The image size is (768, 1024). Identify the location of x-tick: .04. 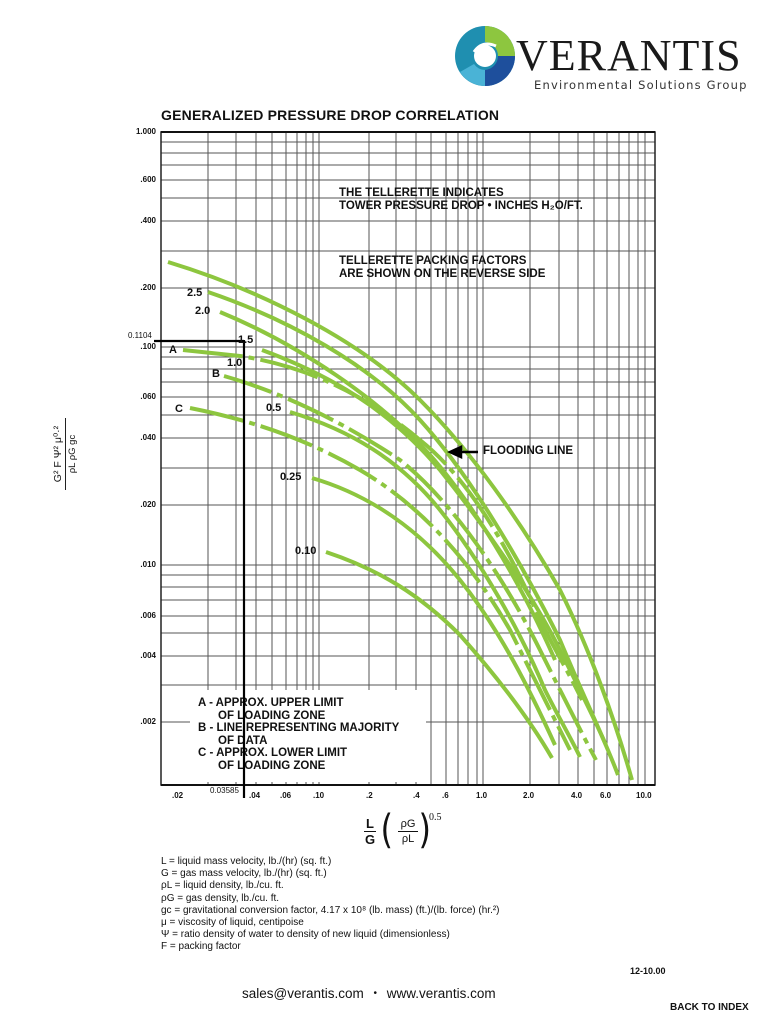
(255, 795).